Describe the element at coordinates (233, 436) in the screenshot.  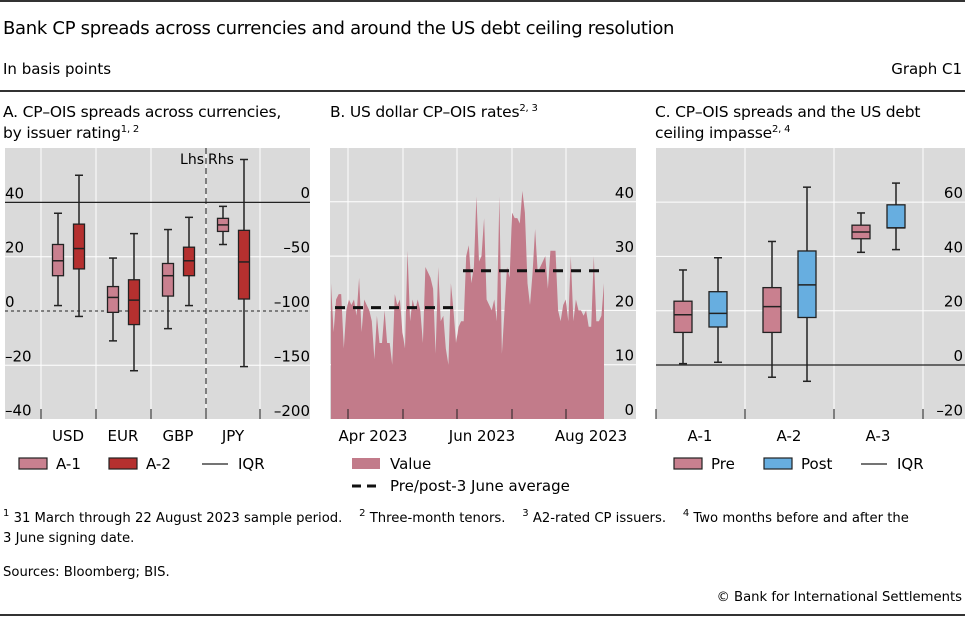
I see `panel-a-category-label: JPY` at that location.